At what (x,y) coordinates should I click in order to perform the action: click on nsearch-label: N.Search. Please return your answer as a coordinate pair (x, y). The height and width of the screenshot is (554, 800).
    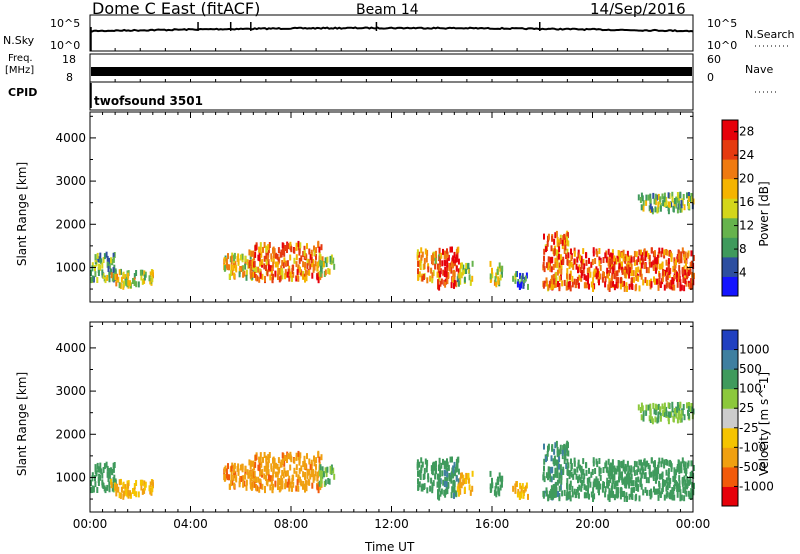
    Looking at the image, I should click on (770, 34).